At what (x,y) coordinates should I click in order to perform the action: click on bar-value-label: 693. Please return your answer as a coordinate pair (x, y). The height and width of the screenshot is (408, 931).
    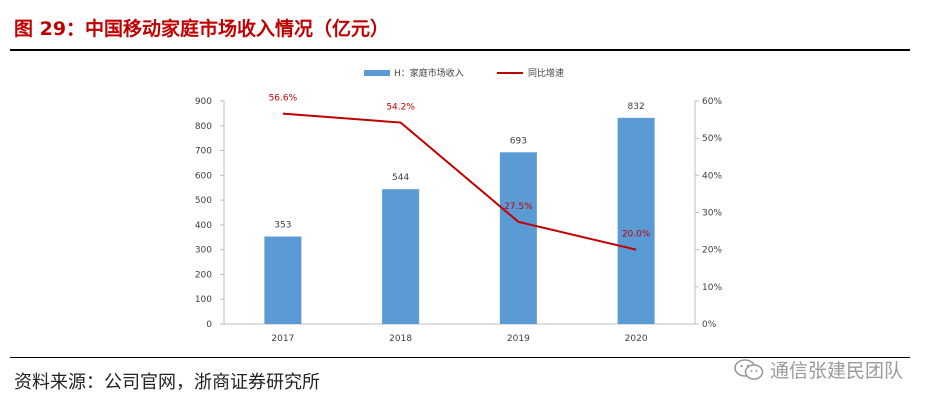
    Looking at the image, I should click on (518, 141).